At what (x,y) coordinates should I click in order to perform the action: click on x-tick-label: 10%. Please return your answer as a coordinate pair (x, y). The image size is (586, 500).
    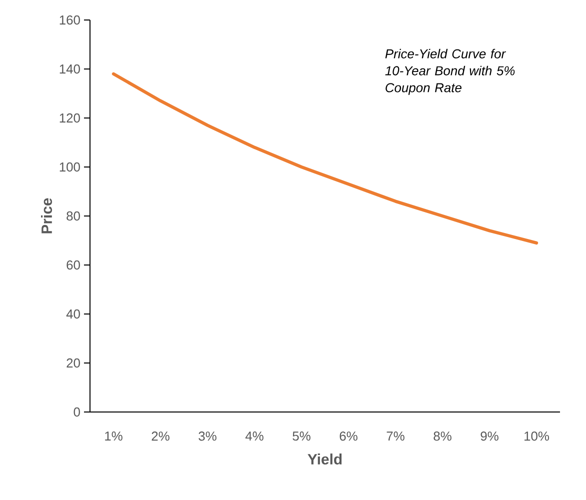
    Looking at the image, I should click on (536, 436).